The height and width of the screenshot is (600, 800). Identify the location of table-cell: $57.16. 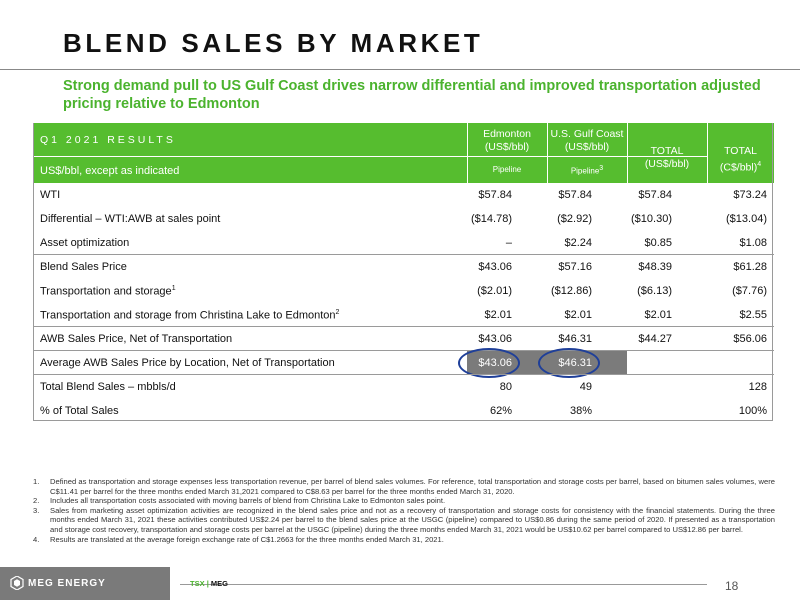
(575, 267).